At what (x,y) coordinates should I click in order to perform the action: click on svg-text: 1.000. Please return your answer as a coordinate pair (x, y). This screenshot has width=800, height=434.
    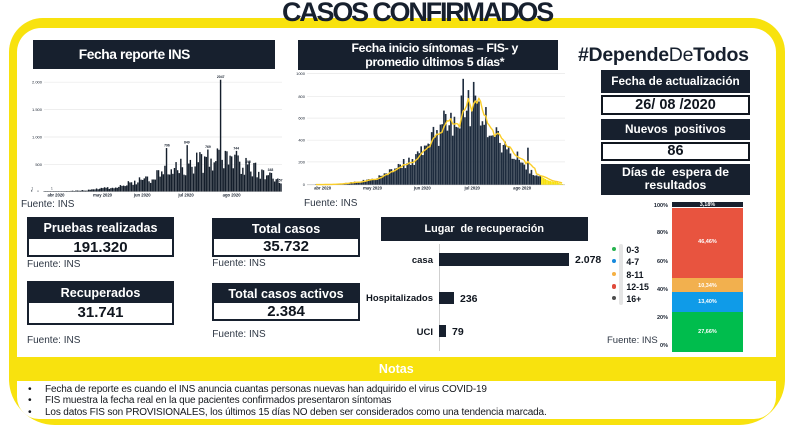
    Looking at the image, I should click on (37, 137).